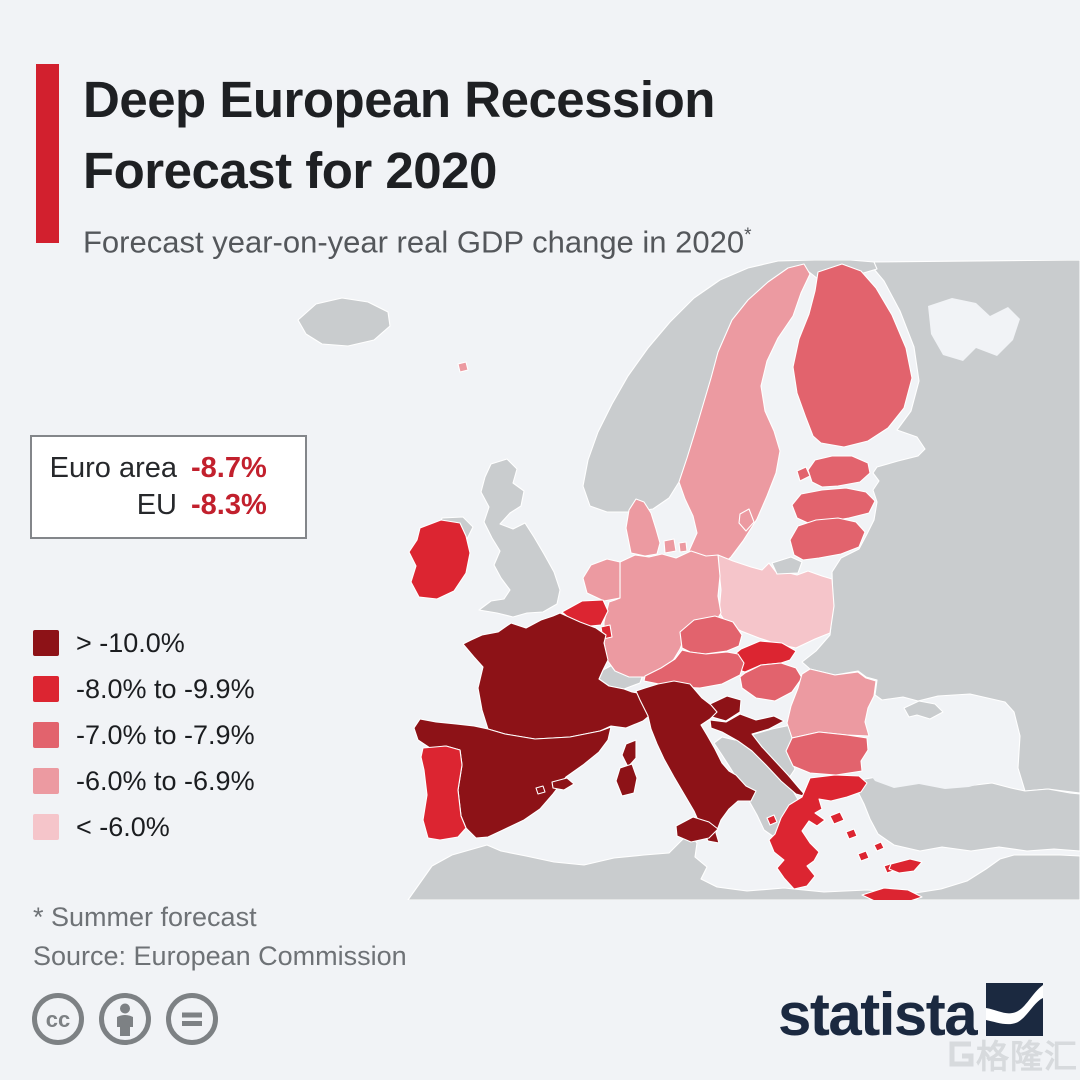 This screenshot has width=1080, height=1080. What do you see at coordinates (827, 753) in the screenshot?
I see `country-bulgaria` at bounding box center [827, 753].